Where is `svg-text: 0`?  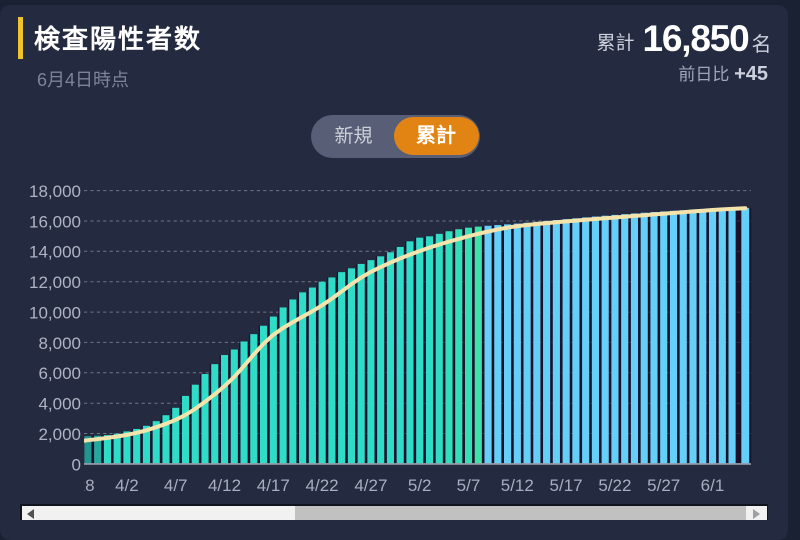
svg-text: 0 is located at coordinates (76, 464).